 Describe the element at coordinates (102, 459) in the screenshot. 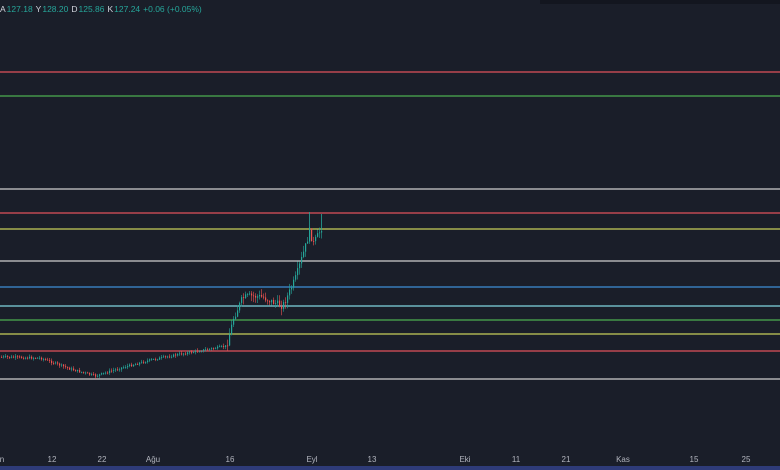

I see `x-axis-tick-label: 22` at that location.